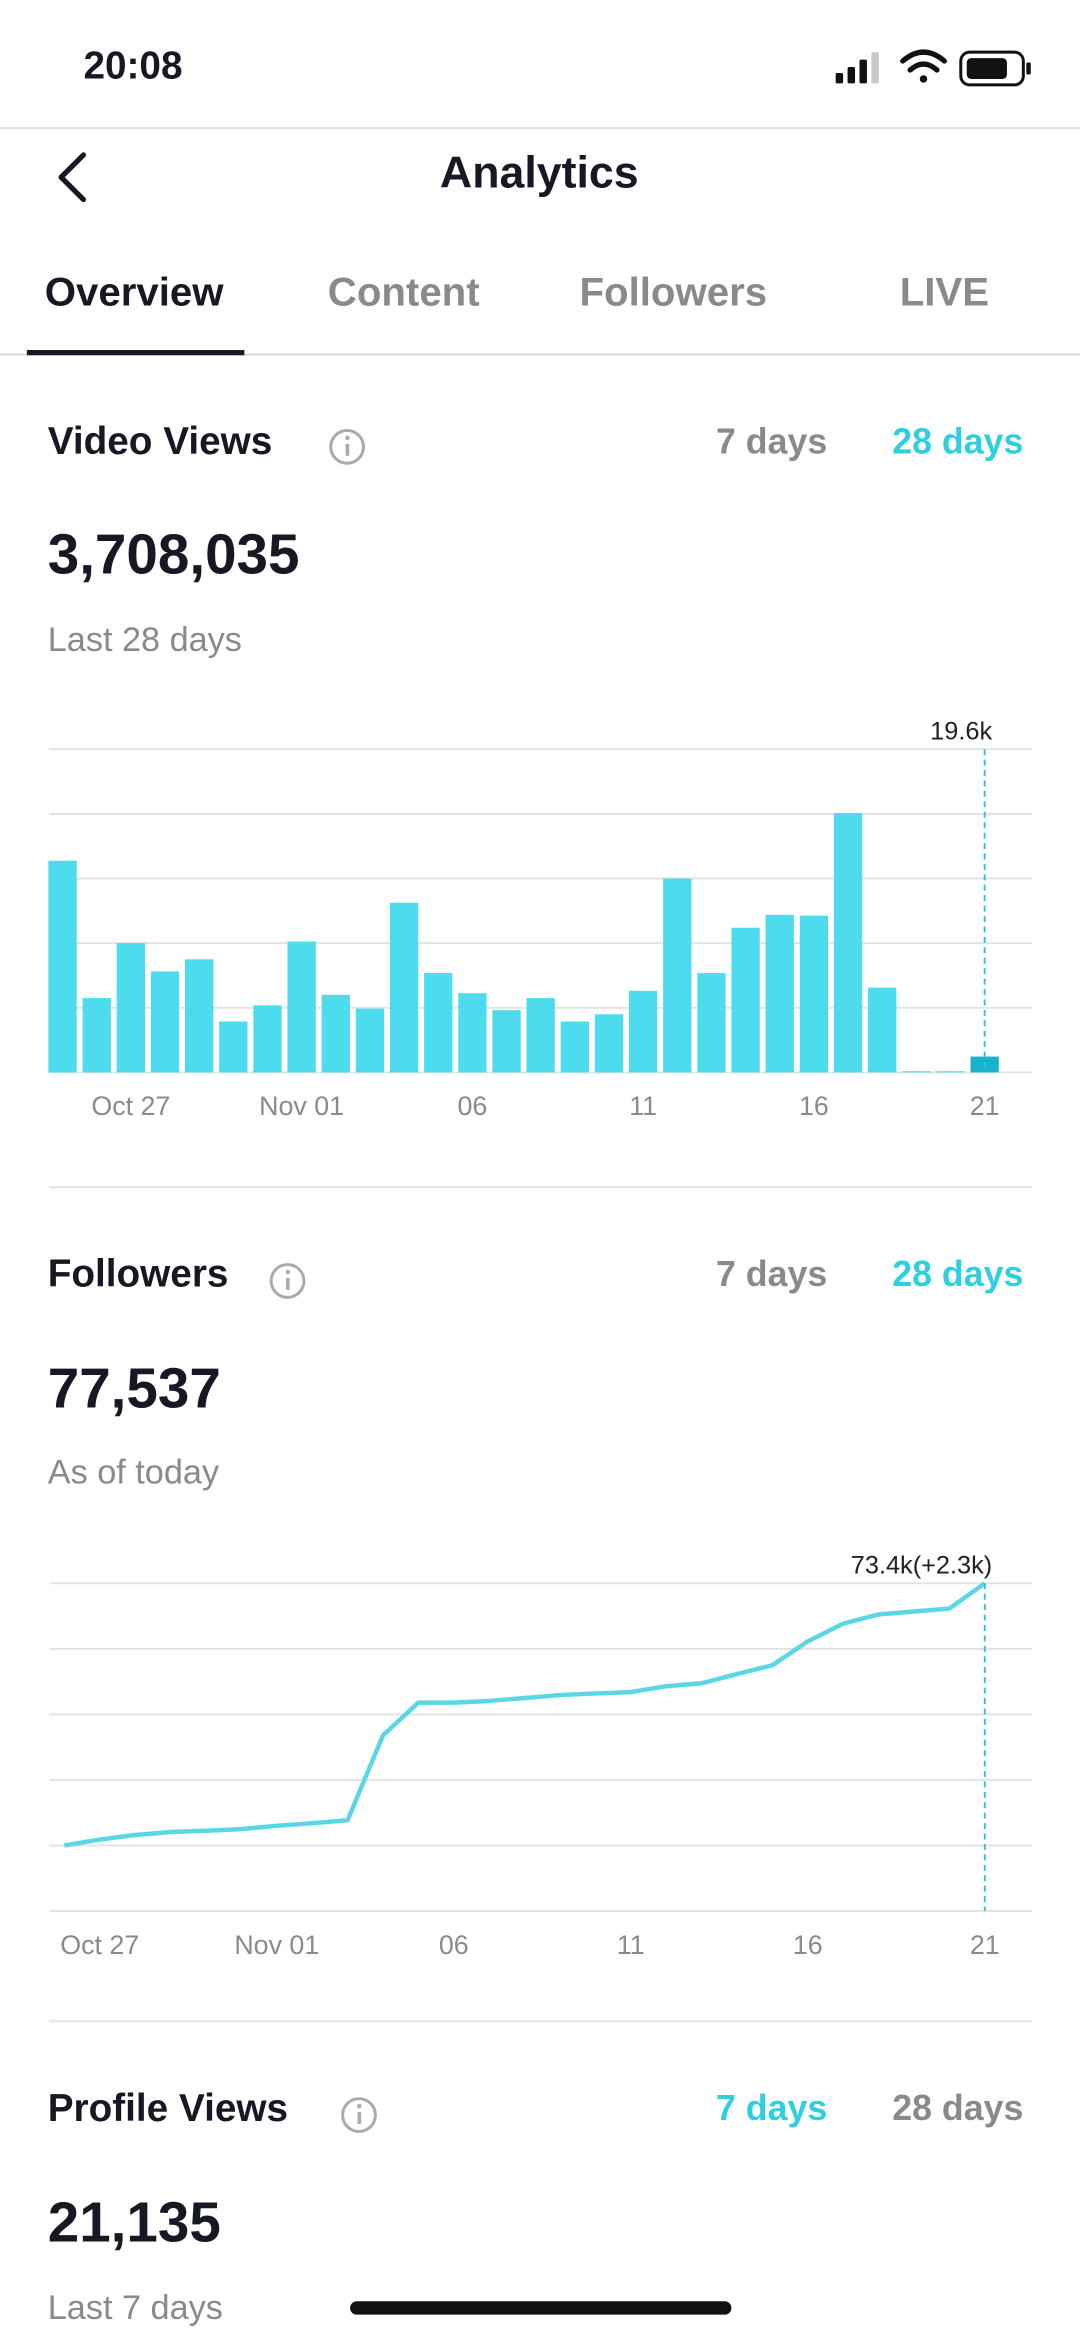 The width and height of the screenshot is (1080, 2337). What do you see at coordinates (168, 2108) in the screenshot?
I see `section-title: Profile Views` at bounding box center [168, 2108].